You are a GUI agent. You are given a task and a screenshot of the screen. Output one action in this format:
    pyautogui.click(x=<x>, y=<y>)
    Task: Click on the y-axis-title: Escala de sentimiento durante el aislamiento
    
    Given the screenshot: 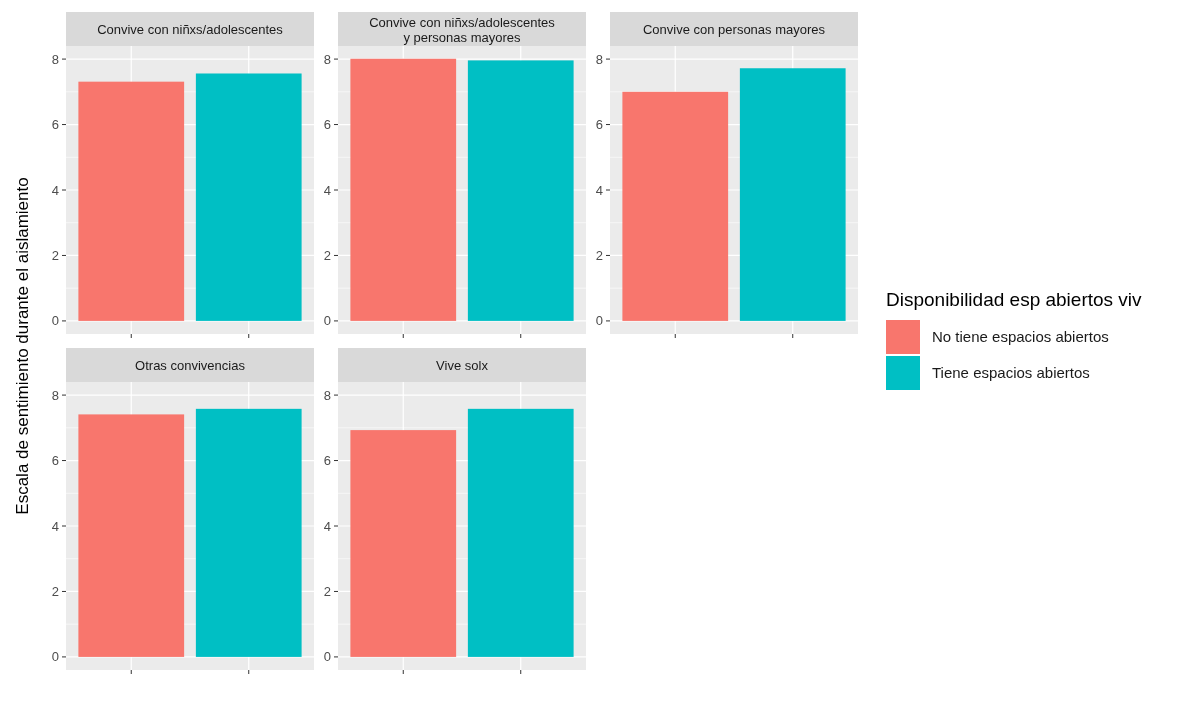 What is the action you would take?
    pyautogui.click(x=22, y=346)
    